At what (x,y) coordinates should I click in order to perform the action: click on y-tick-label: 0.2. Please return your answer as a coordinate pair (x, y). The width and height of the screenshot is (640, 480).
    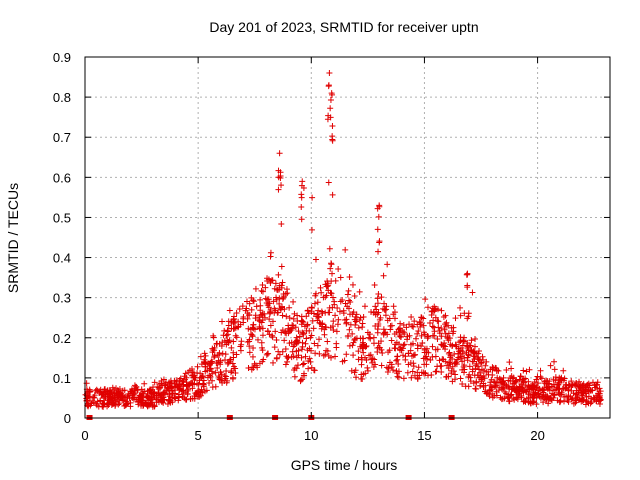
    Looking at the image, I should click on (62, 338).